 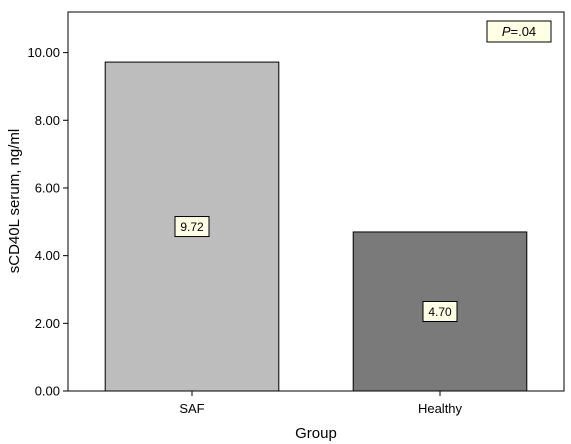 What do you see at coordinates (321, 403) in the screenshot?
I see `x-axis-ticks: SAF Healthy` at bounding box center [321, 403].